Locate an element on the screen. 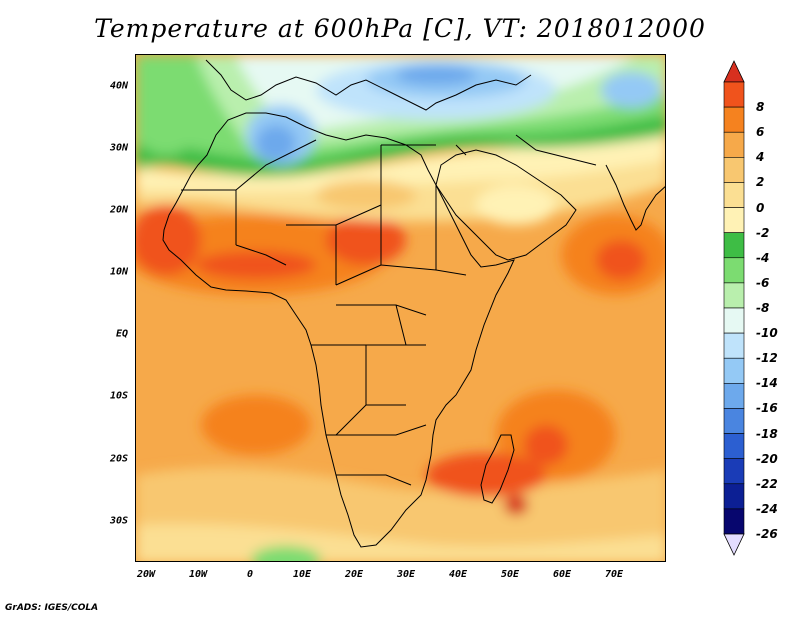  colorbar-label: 2 is located at coordinates (760, 182).